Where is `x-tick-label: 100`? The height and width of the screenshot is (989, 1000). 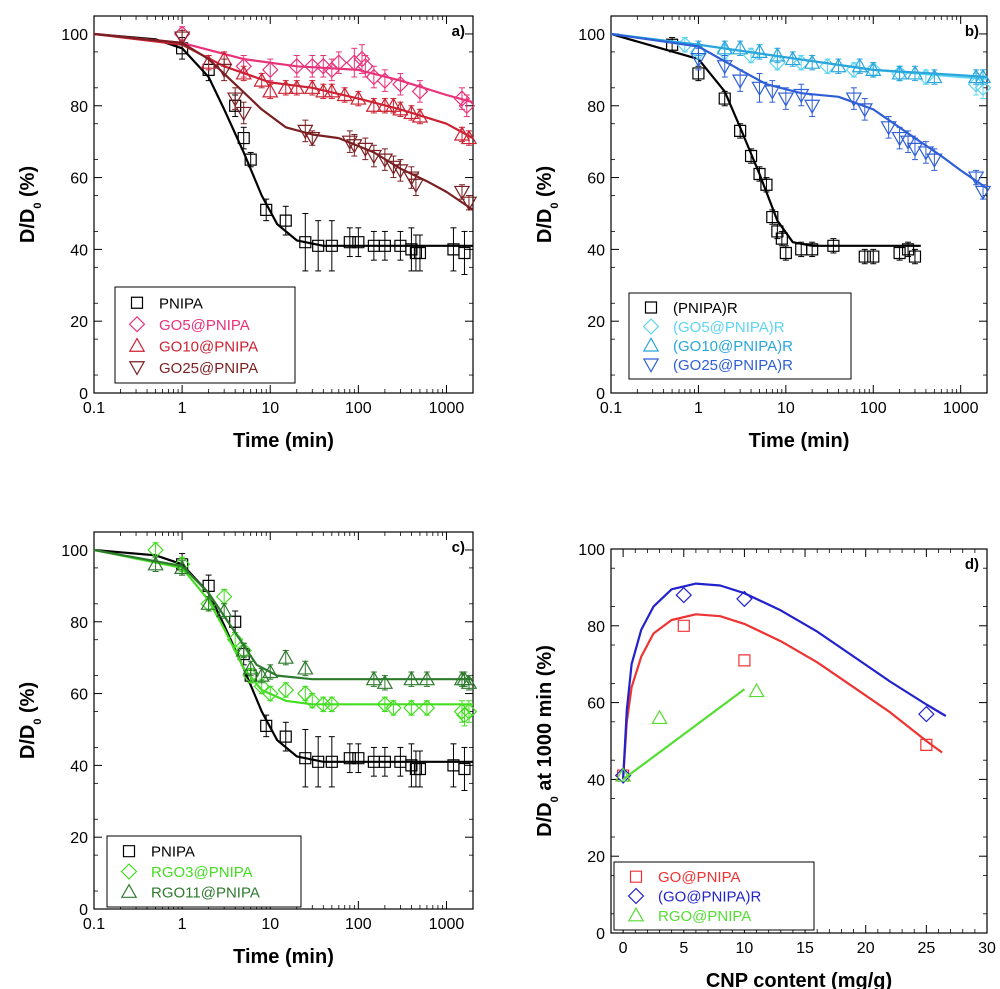
x-tick-label: 100 is located at coordinates (873, 408).